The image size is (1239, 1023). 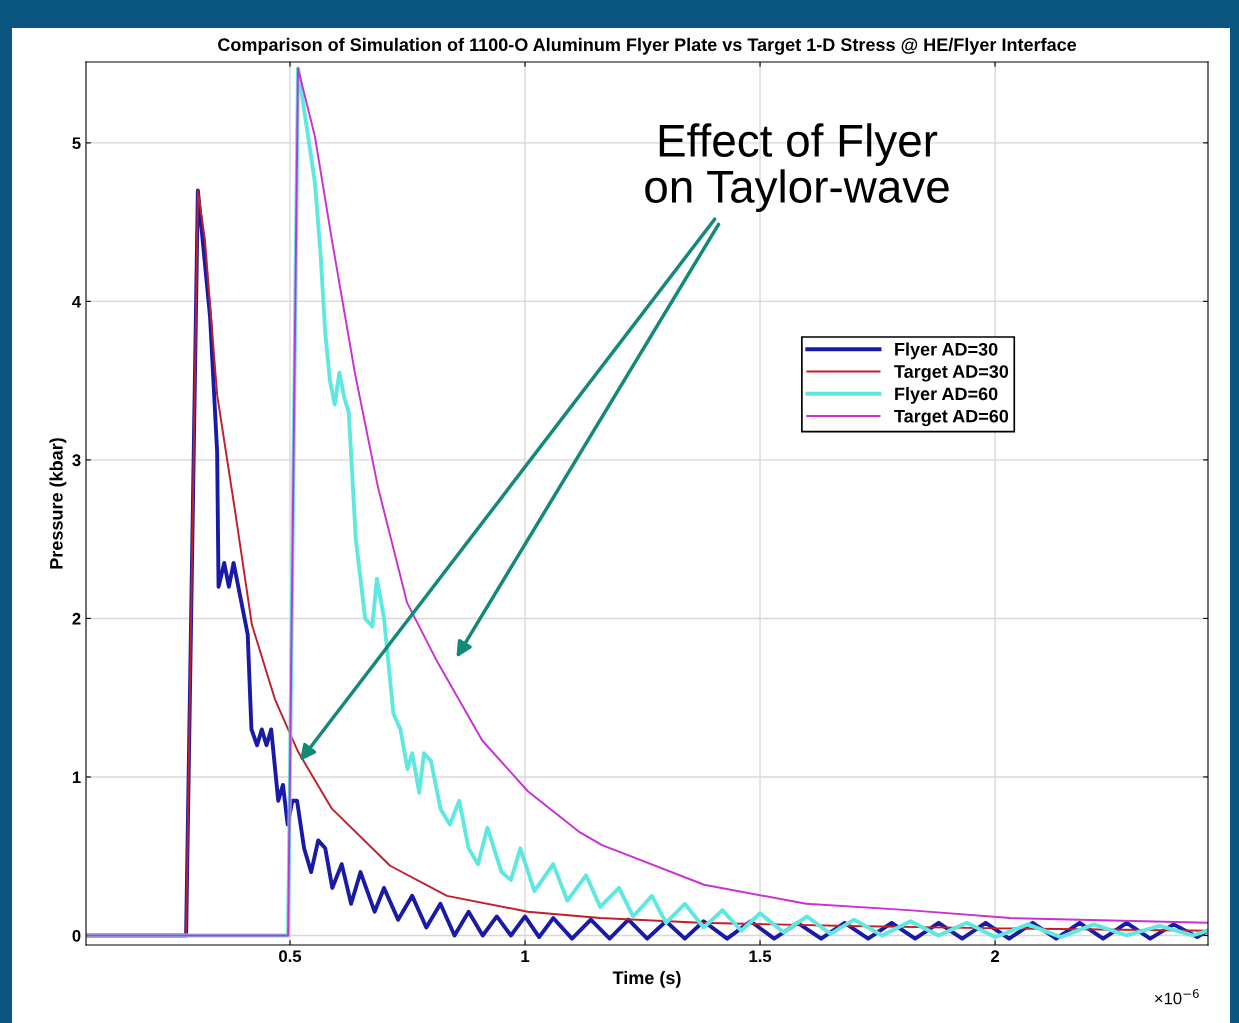 What do you see at coordinates (290, 956) in the screenshot?
I see `x-tick-label: 0.5` at bounding box center [290, 956].